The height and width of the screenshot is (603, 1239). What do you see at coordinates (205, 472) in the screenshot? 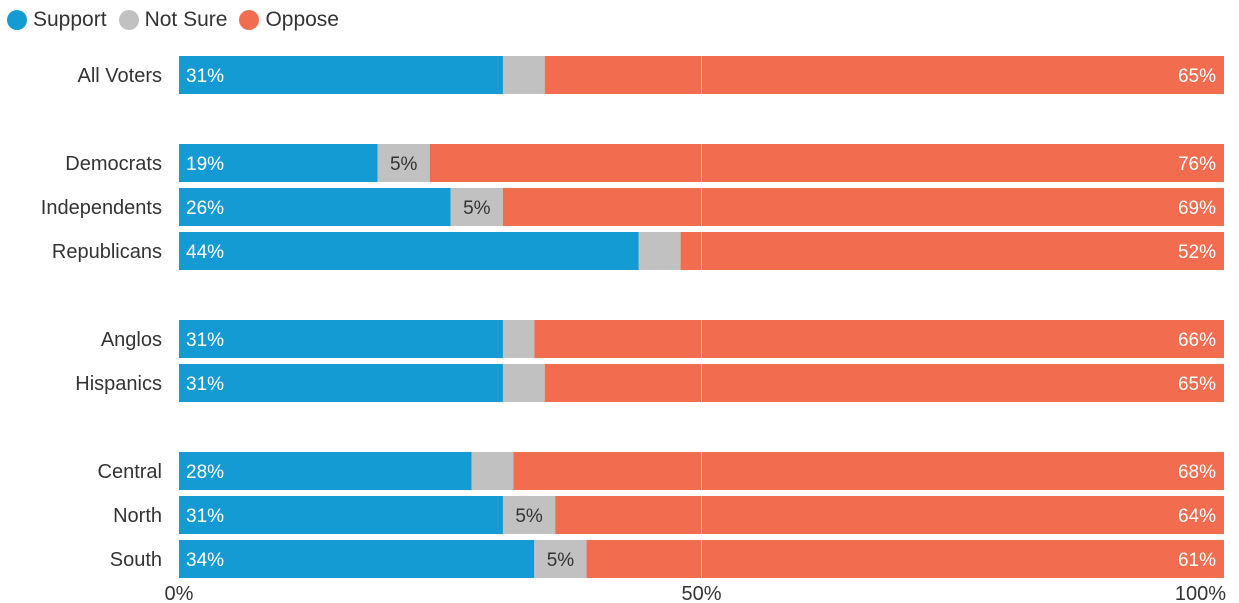
I see `data-label-support: 28%` at bounding box center [205, 472].